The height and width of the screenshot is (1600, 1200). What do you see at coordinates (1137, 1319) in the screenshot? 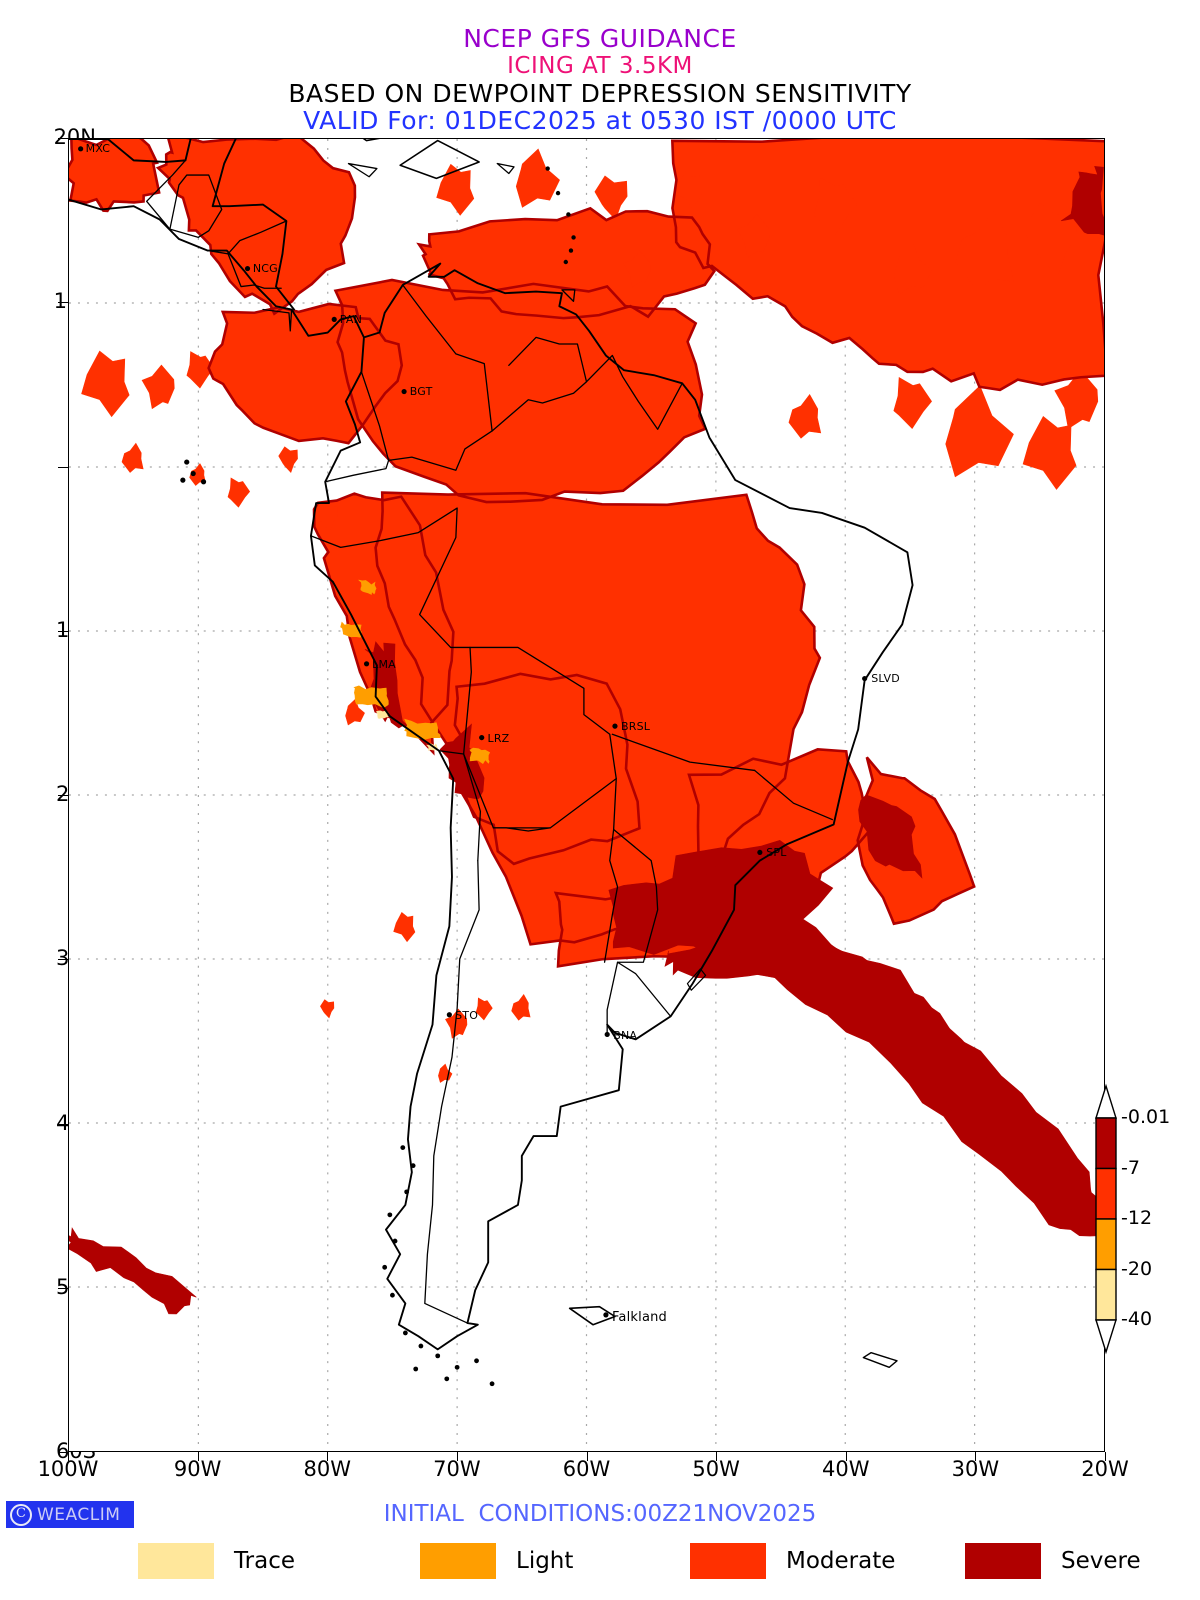
I see `colorbar-tick-label: -40` at bounding box center [1137, 1319].